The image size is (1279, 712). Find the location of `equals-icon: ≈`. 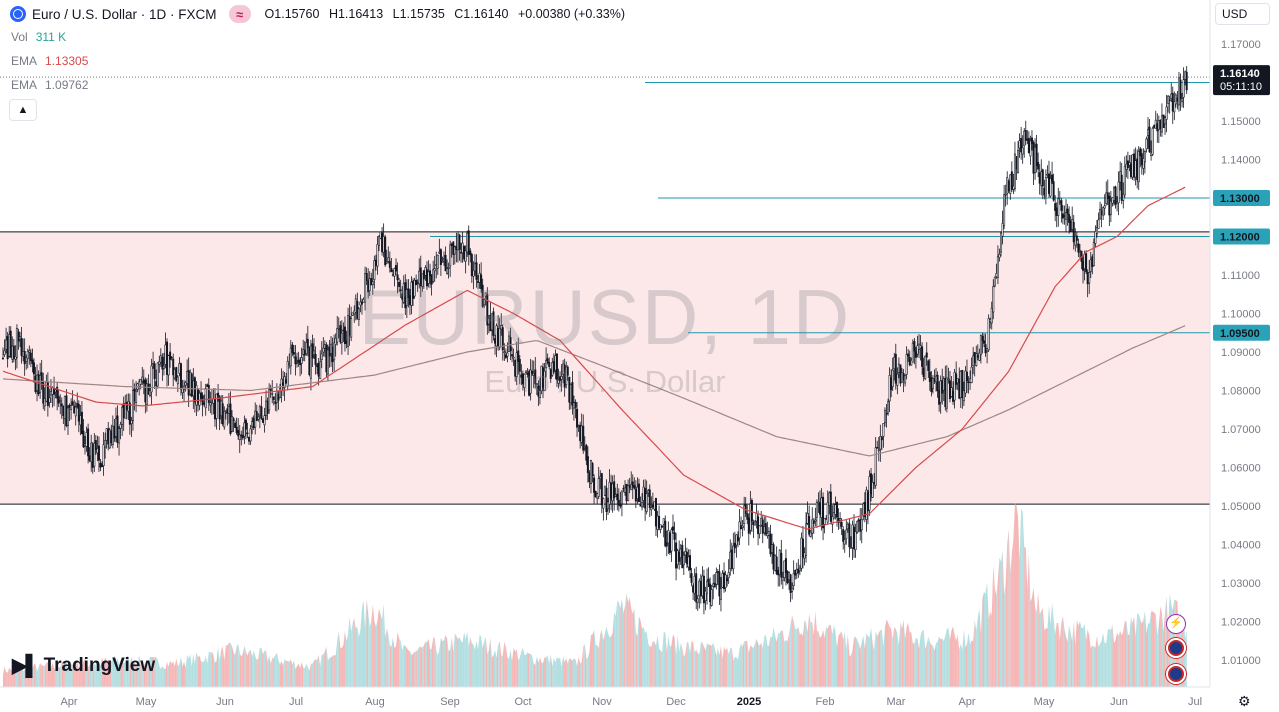

equals-icon: ≈ is located at coordinates (239, 14).